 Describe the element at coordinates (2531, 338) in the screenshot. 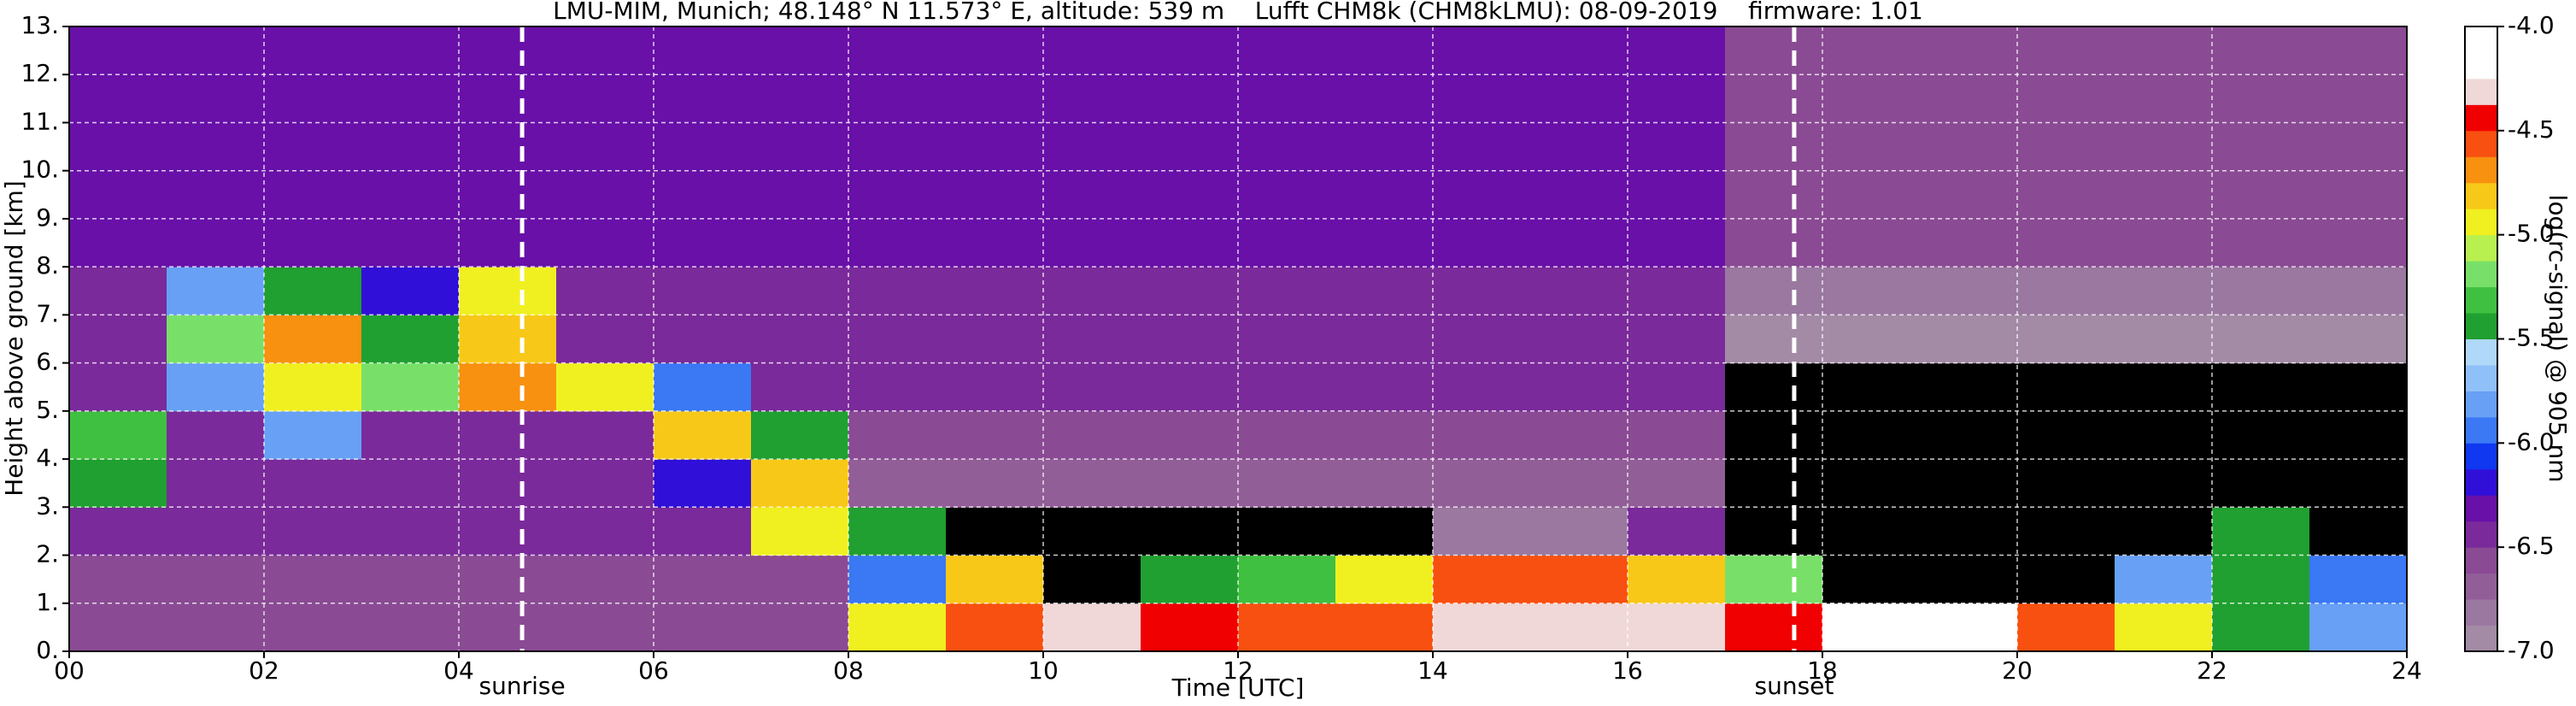

I see `colorbar-tick-label: -5.5` at that location.